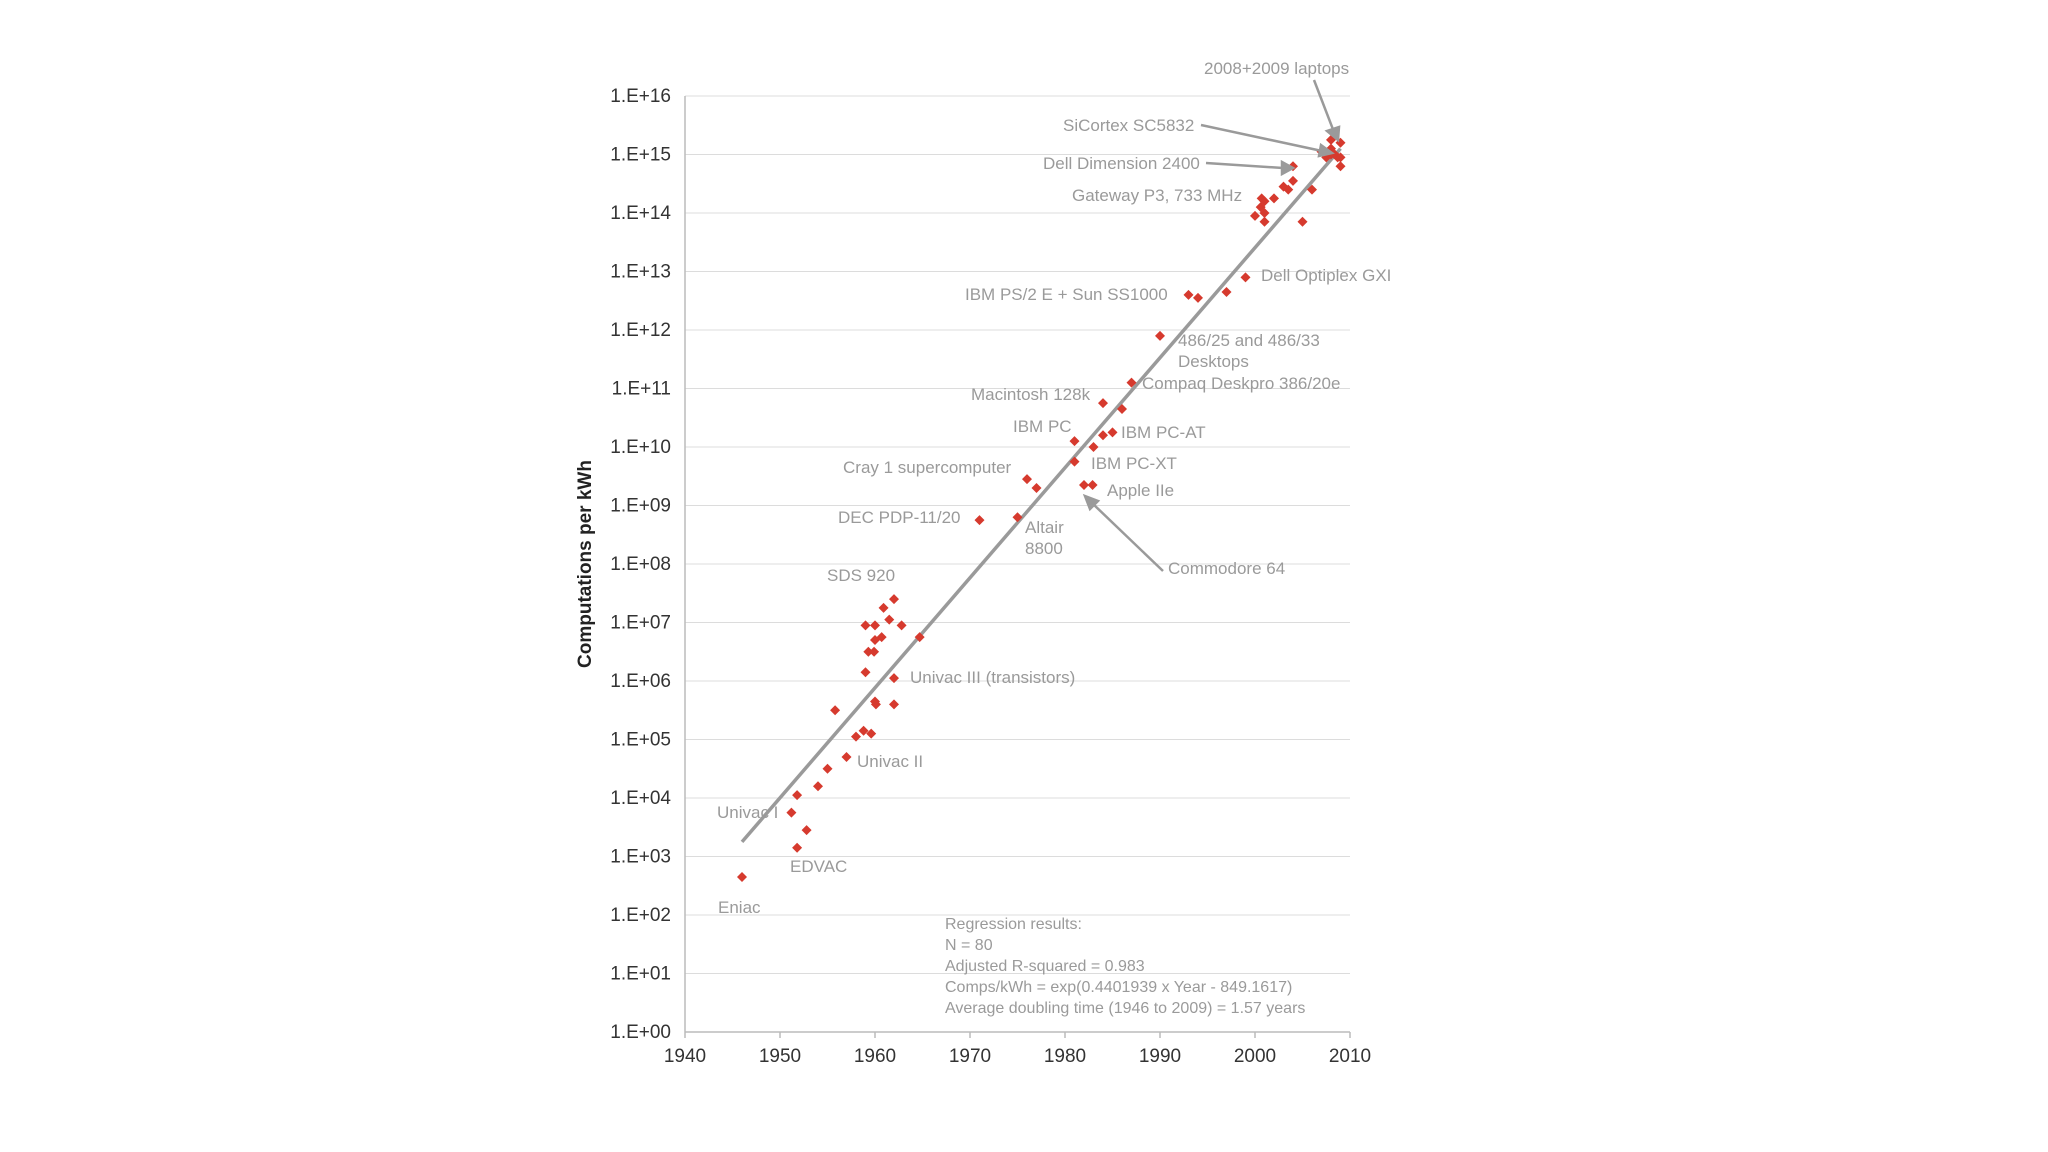 This screenshot has width=2048, height=1152. What do you see at coordinates (1288, 168) in the screenshot?
I see `arrowhead-dell-dimension` at bounding box center [1288, 168].